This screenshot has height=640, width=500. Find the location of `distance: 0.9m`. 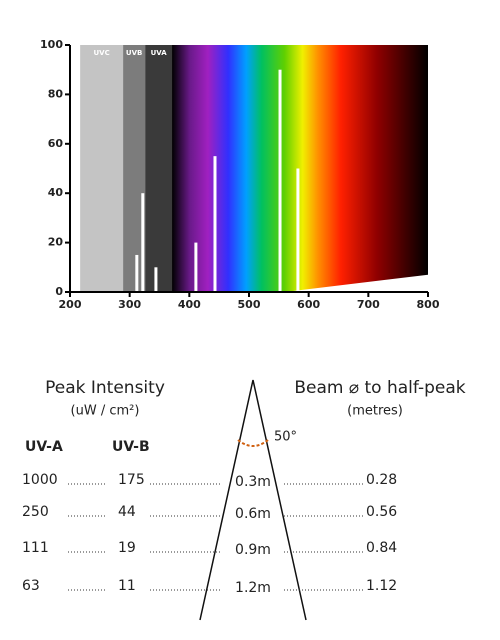

distance: 0.9m is located at coordinates (253, 550).